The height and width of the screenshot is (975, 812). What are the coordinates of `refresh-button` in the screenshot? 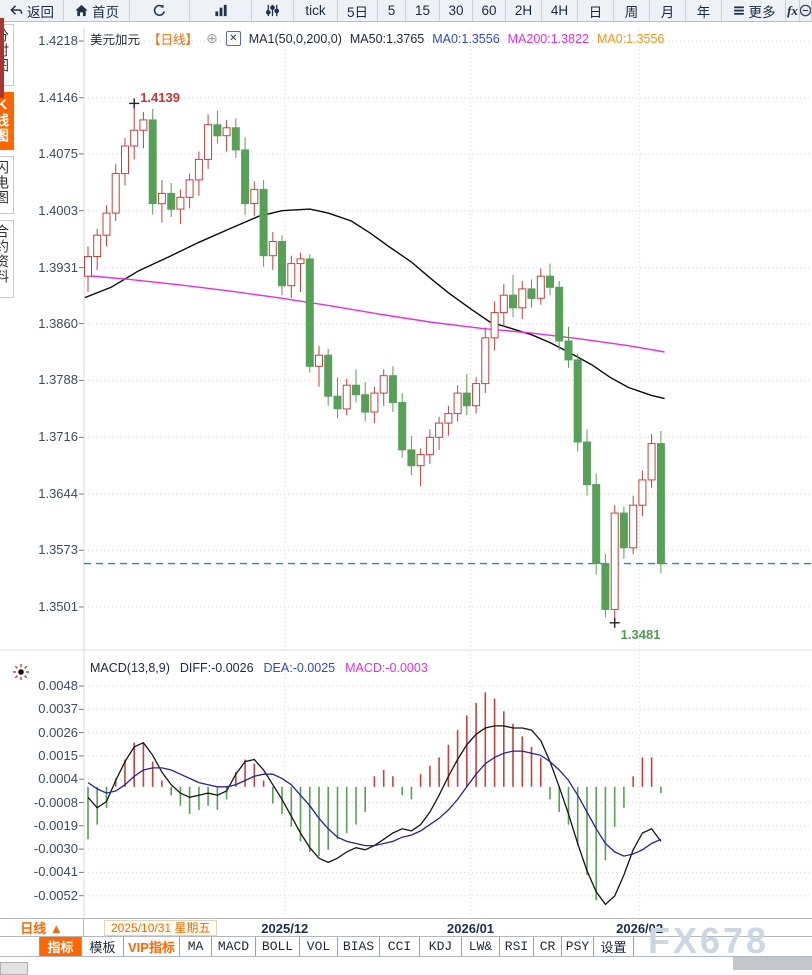 It's located at (160, 10).